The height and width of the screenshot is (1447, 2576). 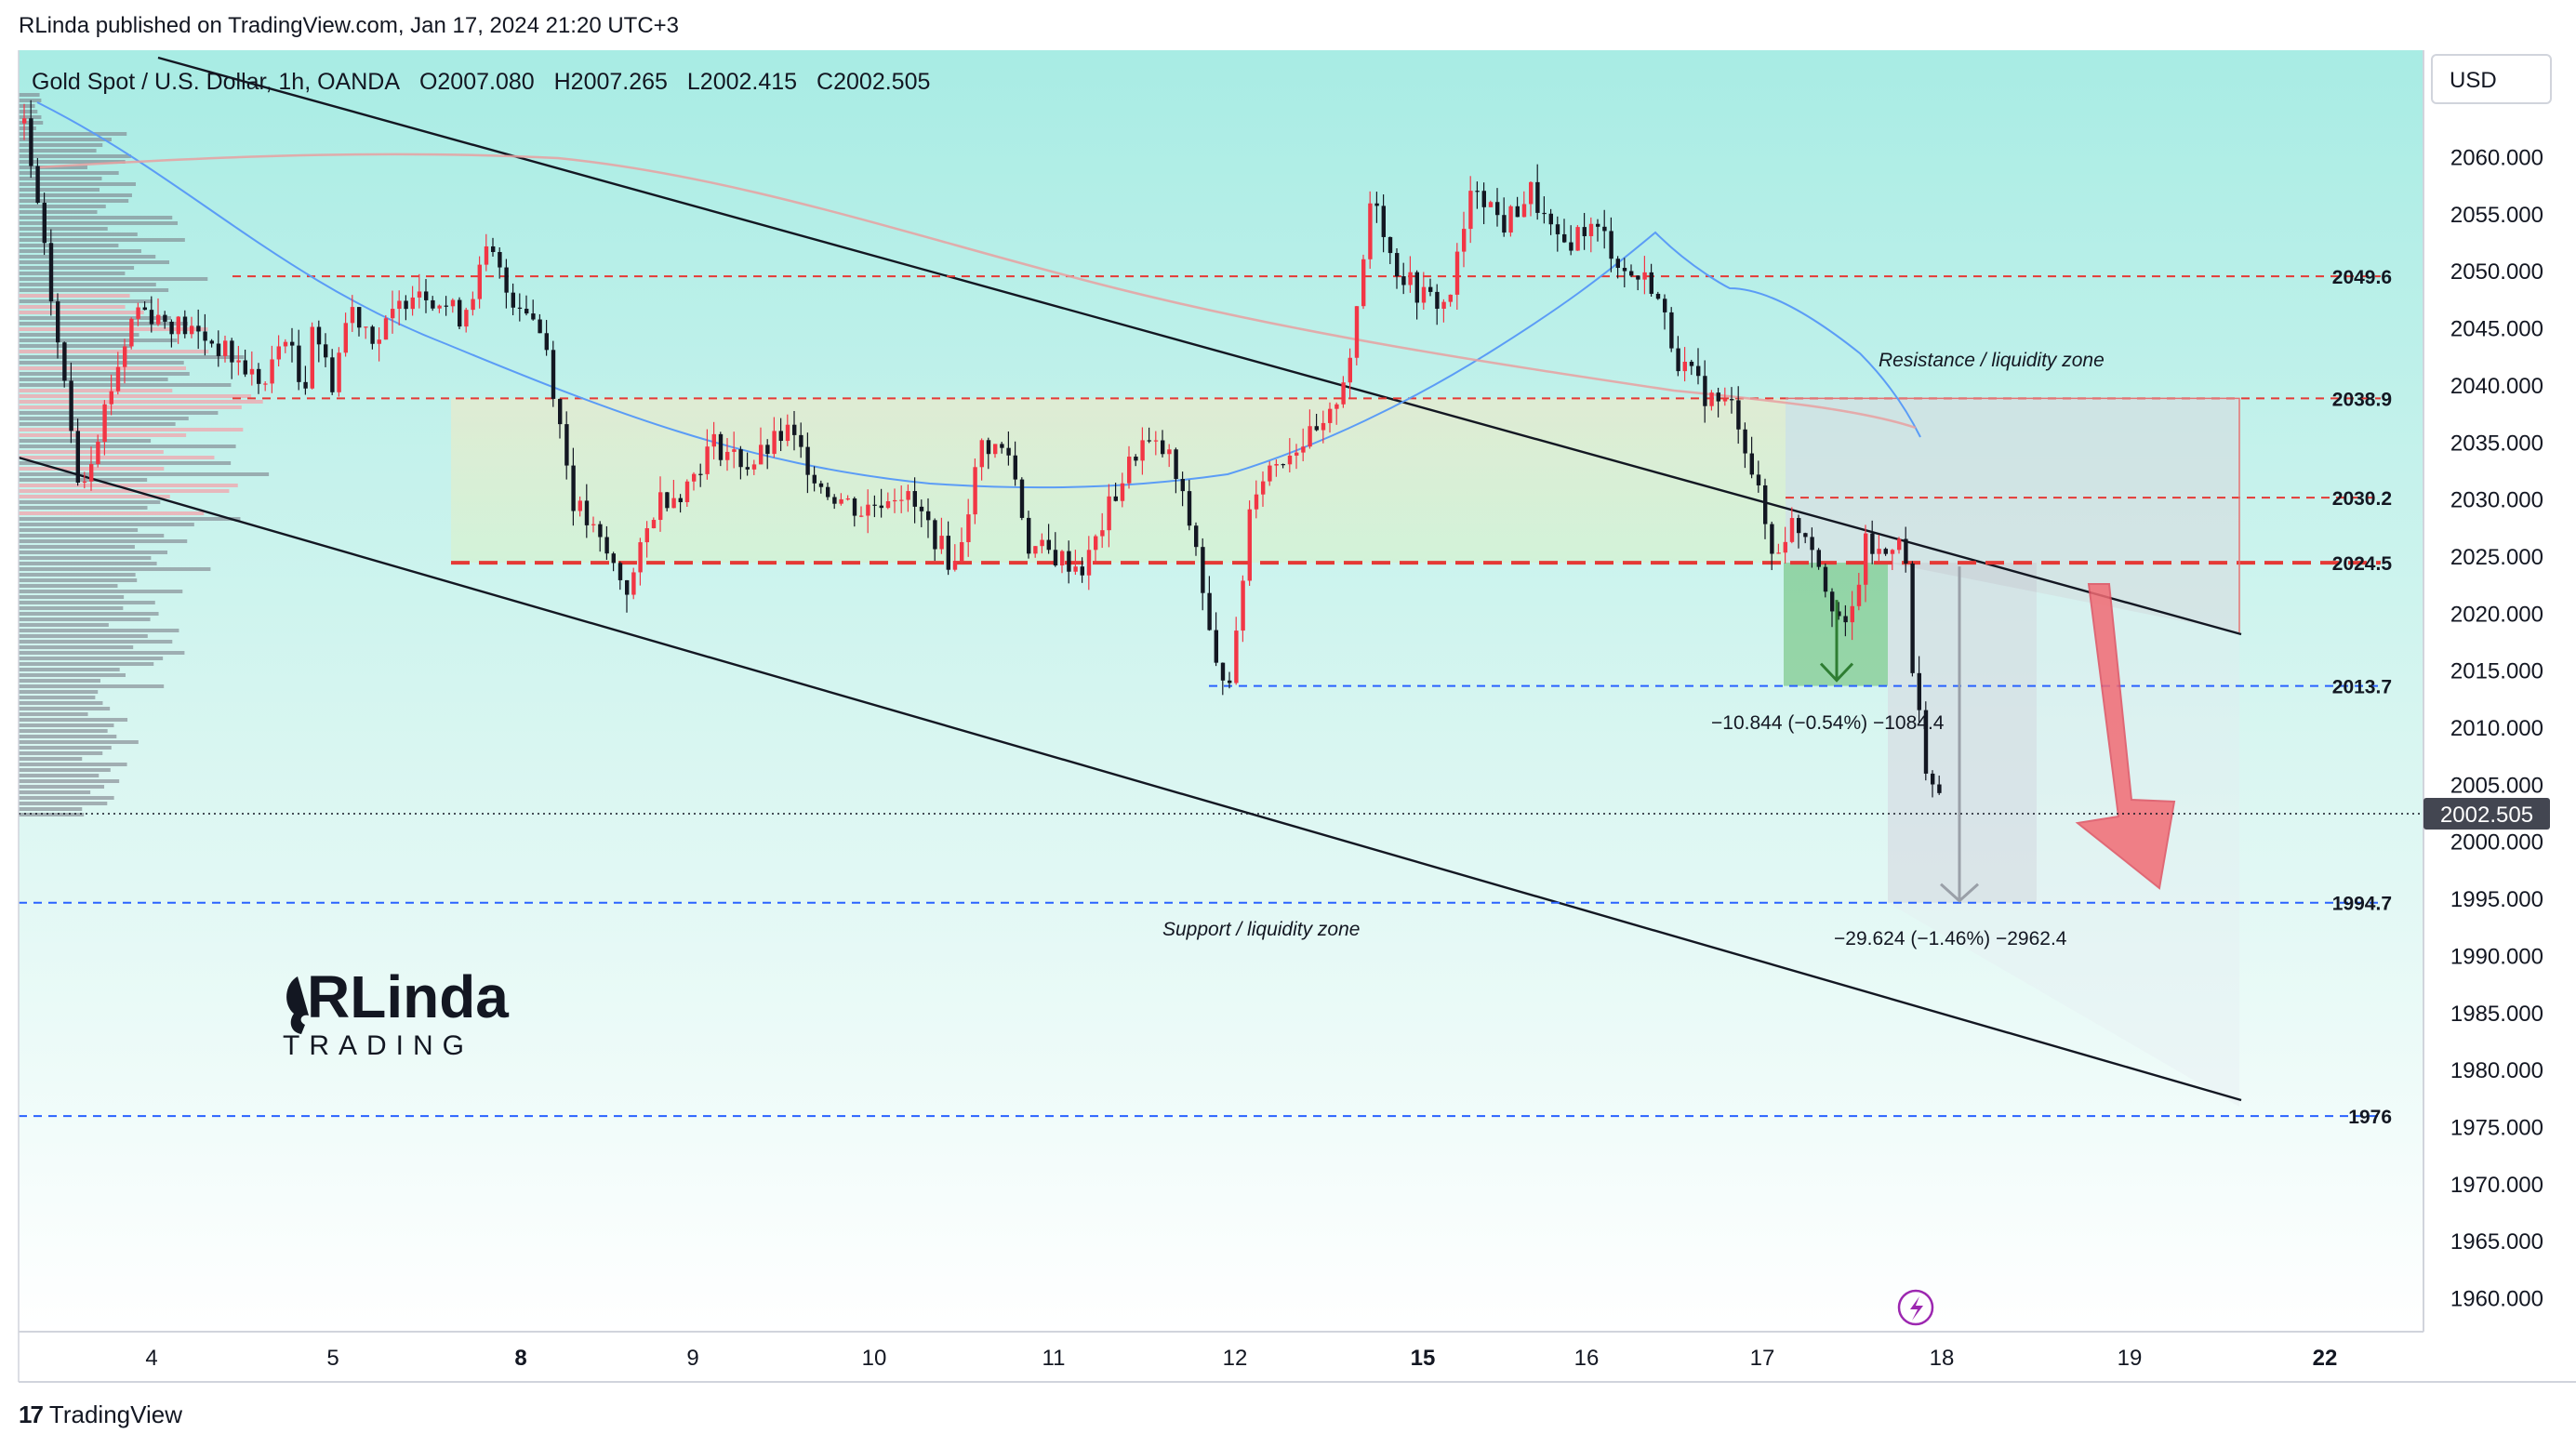 What do you see at coordinates (2130, 1358) in the screenshot?
I see `x-tick-label: 19` at bounding box center [2130, 1358].